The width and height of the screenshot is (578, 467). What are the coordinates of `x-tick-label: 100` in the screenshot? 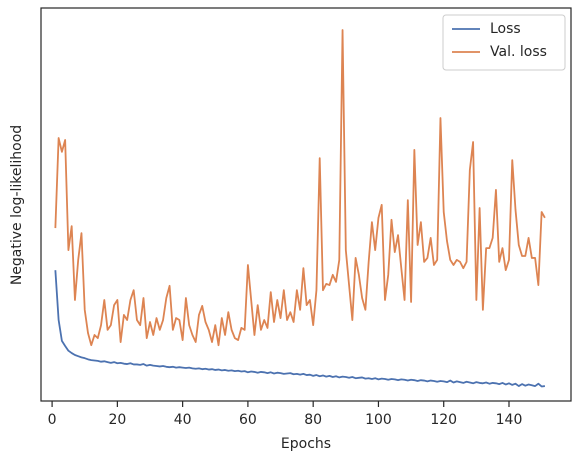 It's located at (378, 420).